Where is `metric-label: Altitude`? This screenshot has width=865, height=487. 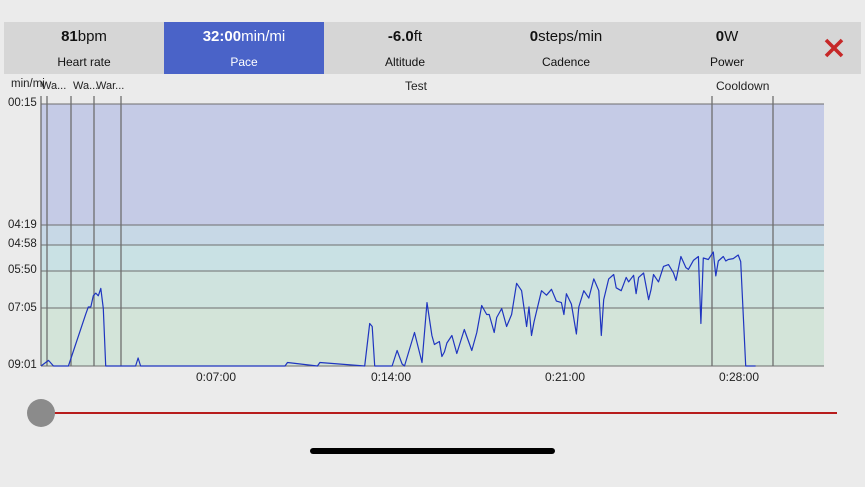 metric-label: Altitude is located at coordinates (405, 62).